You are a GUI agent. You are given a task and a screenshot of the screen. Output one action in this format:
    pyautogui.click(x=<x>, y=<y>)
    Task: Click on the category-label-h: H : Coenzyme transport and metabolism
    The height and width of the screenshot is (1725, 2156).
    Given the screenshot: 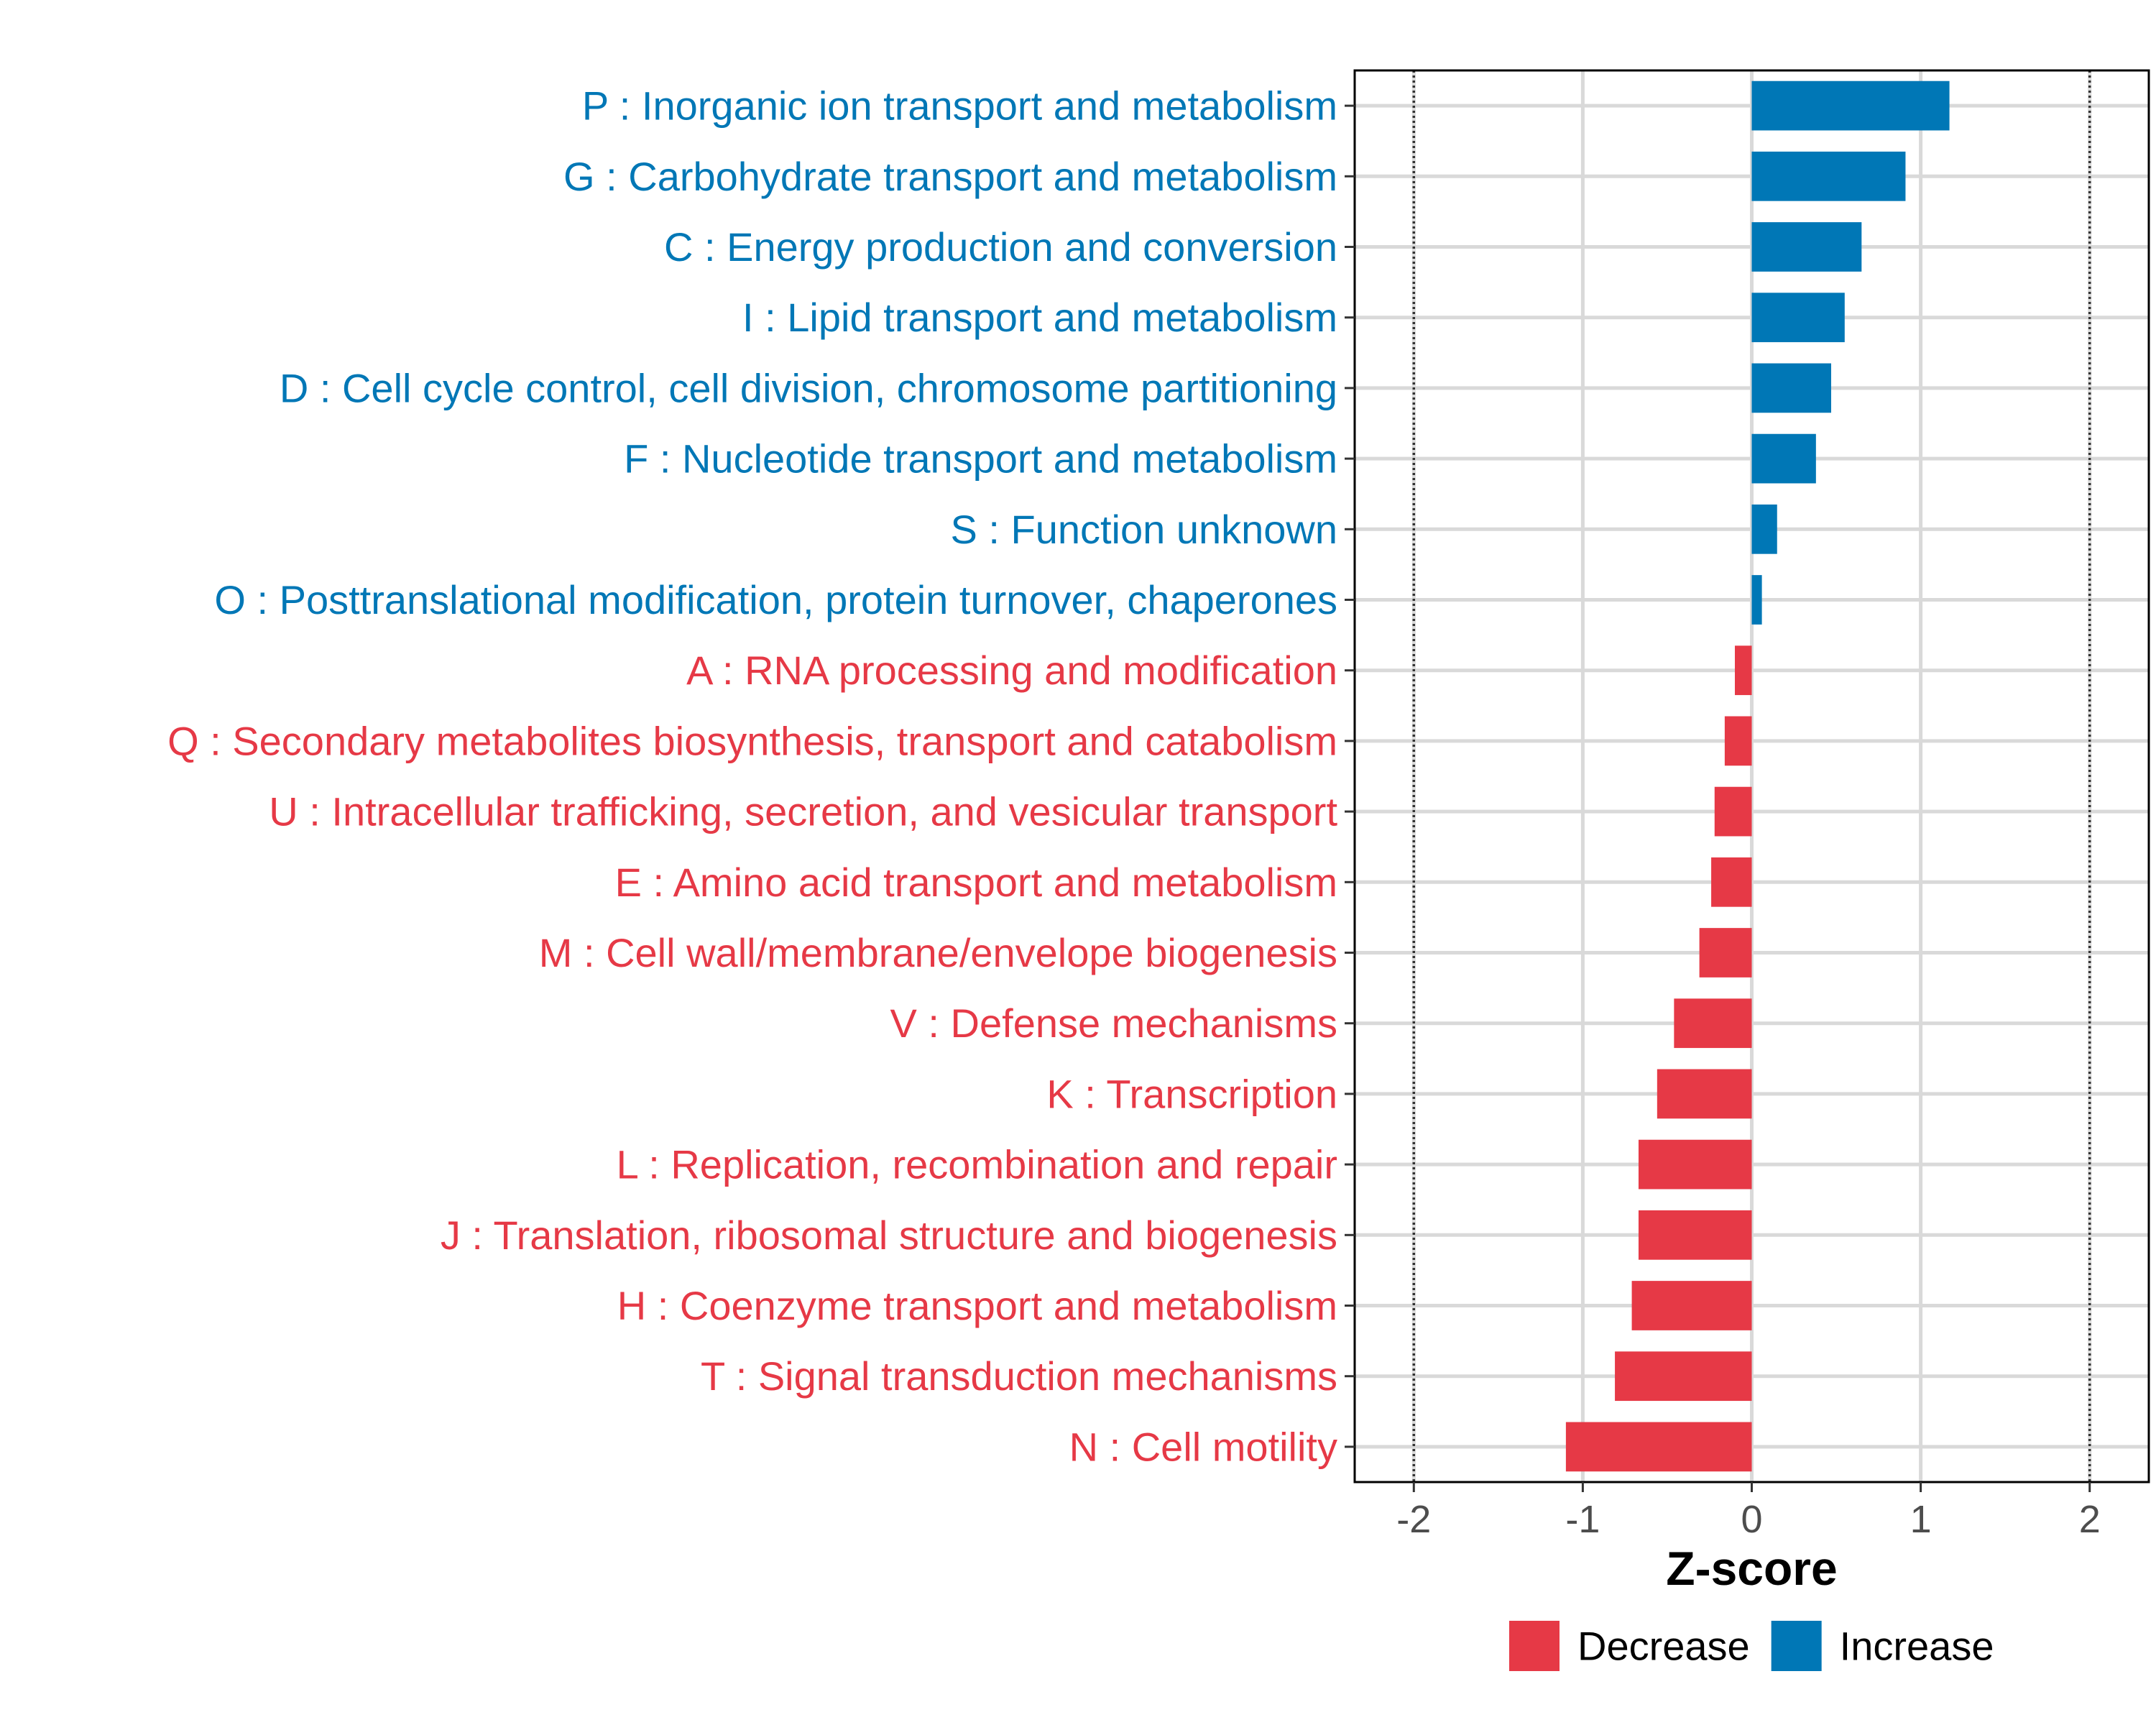 What is the action you would take?
    pyautogui.click(x=977, y=1305)
    